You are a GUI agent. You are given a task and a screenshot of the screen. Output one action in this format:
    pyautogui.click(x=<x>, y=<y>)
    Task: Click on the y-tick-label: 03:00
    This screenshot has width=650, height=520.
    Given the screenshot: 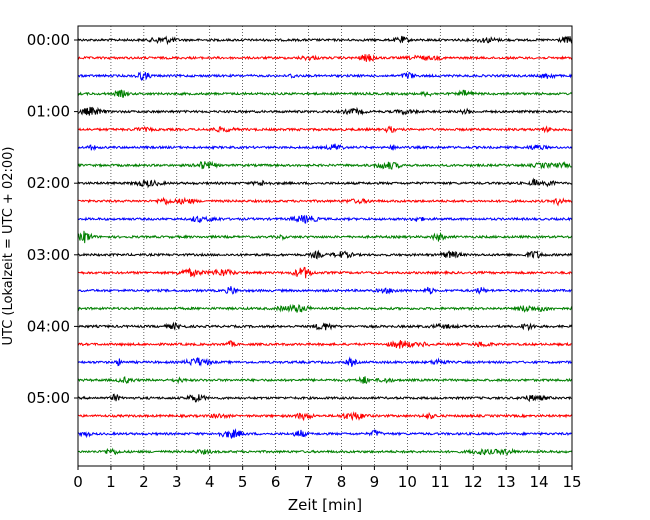 What is the action you would take?
    pyautogui.click(x=48, y=255)
    